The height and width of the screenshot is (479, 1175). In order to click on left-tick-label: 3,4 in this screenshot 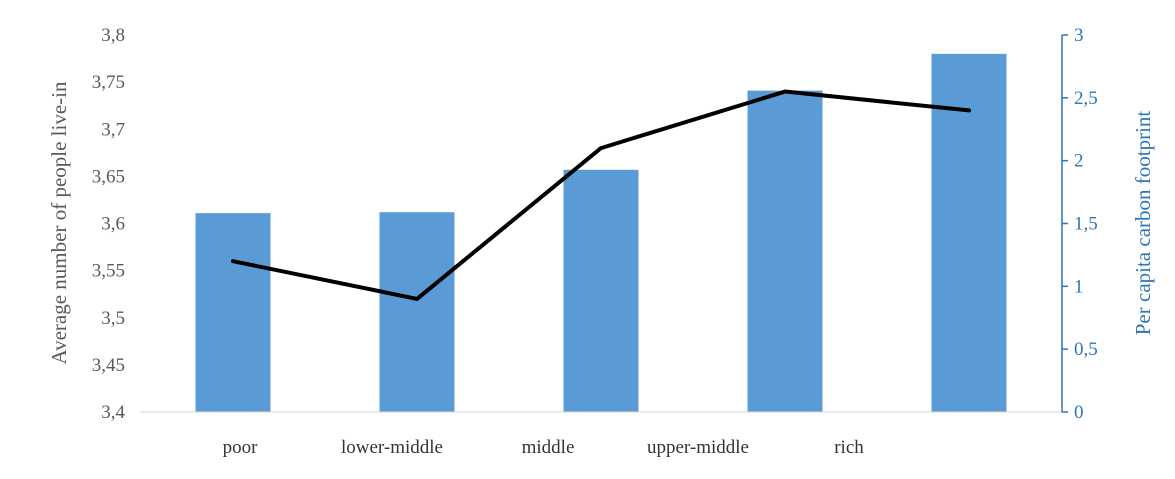, I will do `click(113, 412)`.